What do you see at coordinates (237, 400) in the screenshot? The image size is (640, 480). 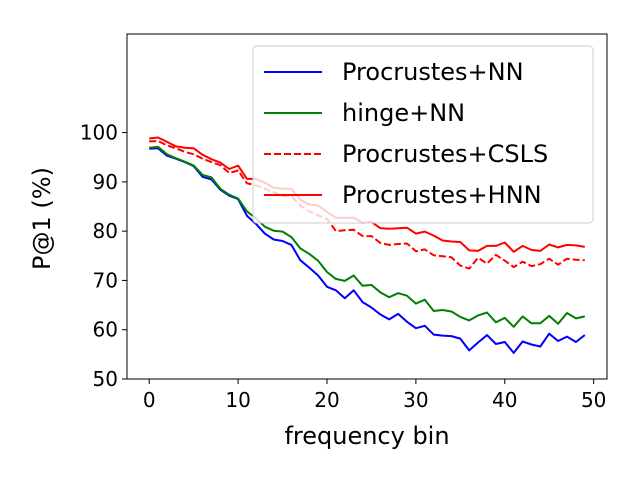 I see `x-tick-label: 10` at bounding box center [237, 400].